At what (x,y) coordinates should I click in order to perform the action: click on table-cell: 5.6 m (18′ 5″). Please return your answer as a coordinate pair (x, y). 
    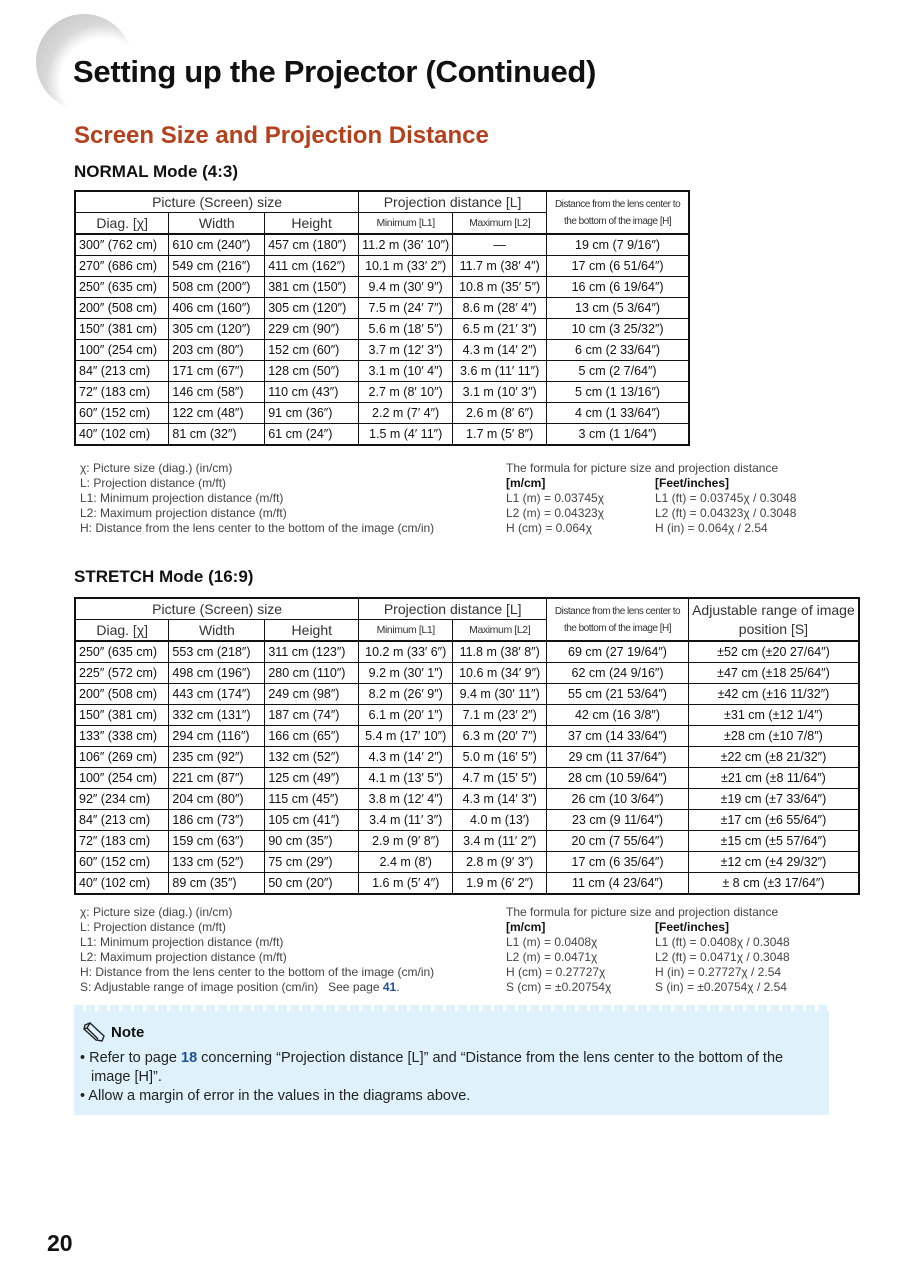
    Looking at the image, I should click on (406, 329).